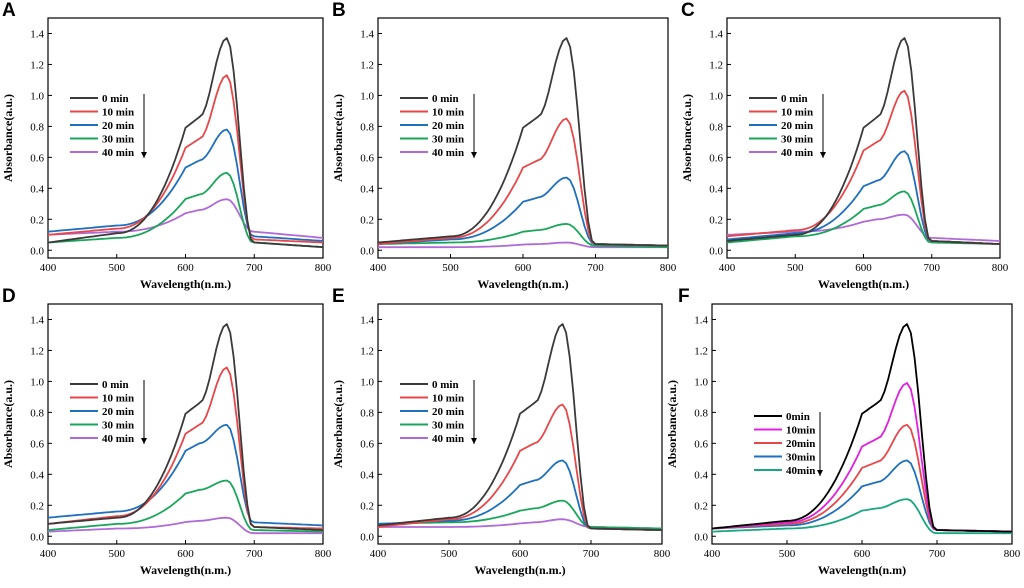  What do you see at coordinates (862, 570) in the screenshot?
I see `x-axis-label: Wavelength(n.m)` at bounding box center [862, 570].